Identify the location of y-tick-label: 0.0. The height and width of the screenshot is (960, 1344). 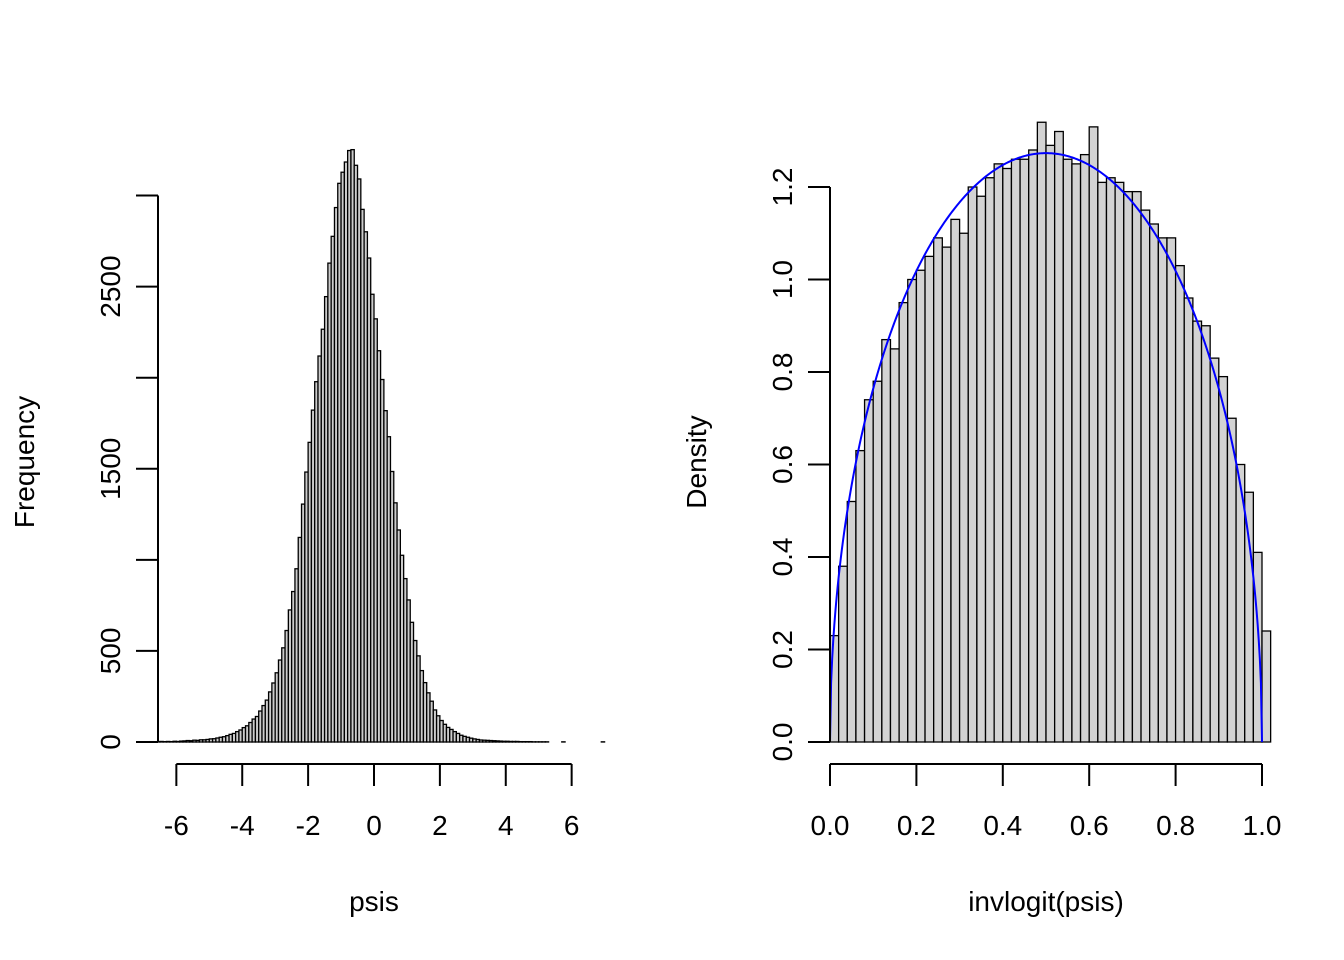
(782, 742).